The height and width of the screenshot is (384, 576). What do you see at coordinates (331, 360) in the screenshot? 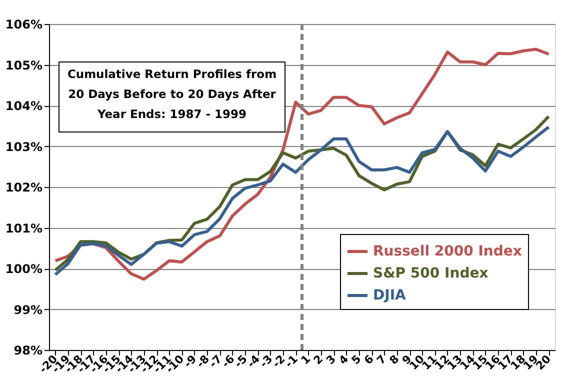
I see `x-tick-label: 3` at bounding box center [331, 360].